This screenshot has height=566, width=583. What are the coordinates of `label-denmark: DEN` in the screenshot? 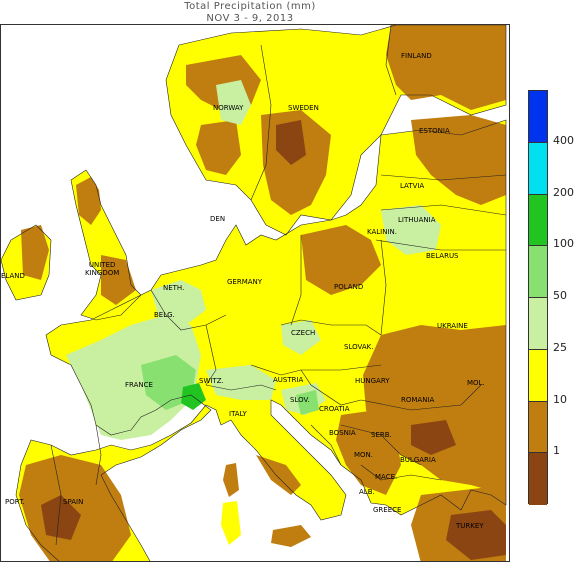 It's located at (218, 219).